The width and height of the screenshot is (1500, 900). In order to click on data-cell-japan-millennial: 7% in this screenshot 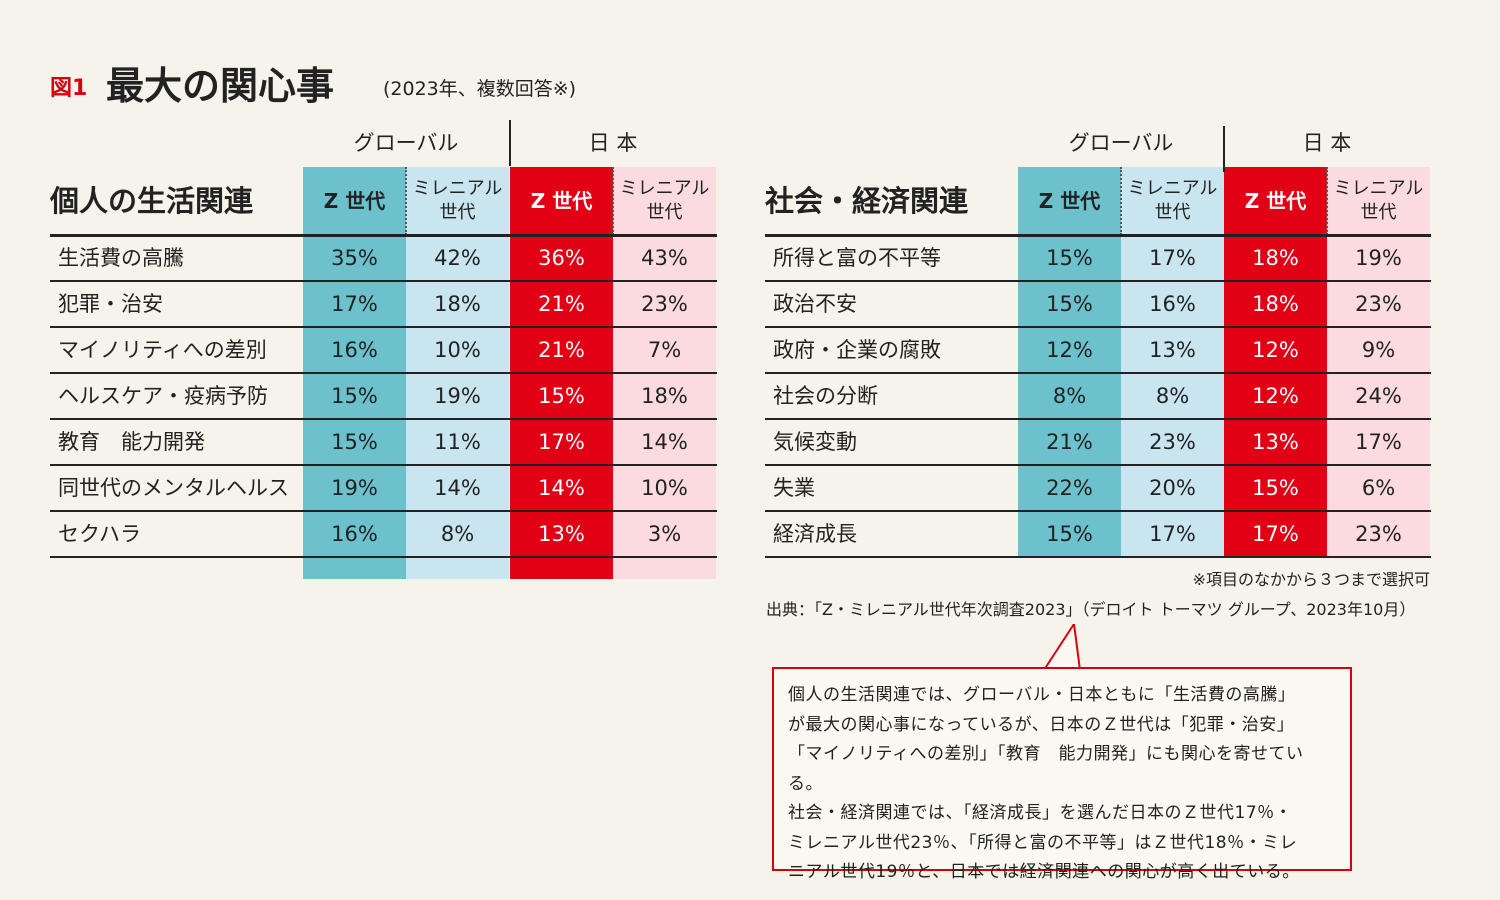, I will do `click(664, 350)`.